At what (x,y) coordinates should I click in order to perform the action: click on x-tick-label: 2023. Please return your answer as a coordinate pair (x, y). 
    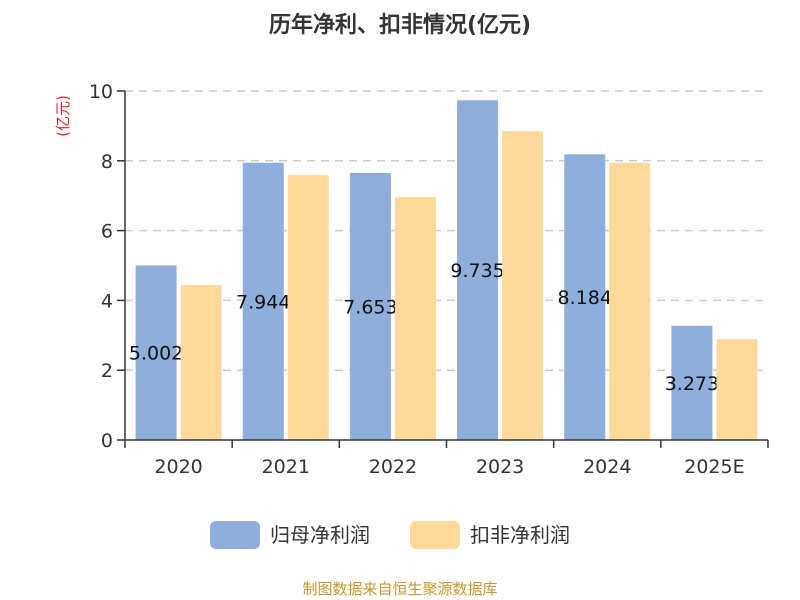
    Looking at the image, I should click on (500, 467).